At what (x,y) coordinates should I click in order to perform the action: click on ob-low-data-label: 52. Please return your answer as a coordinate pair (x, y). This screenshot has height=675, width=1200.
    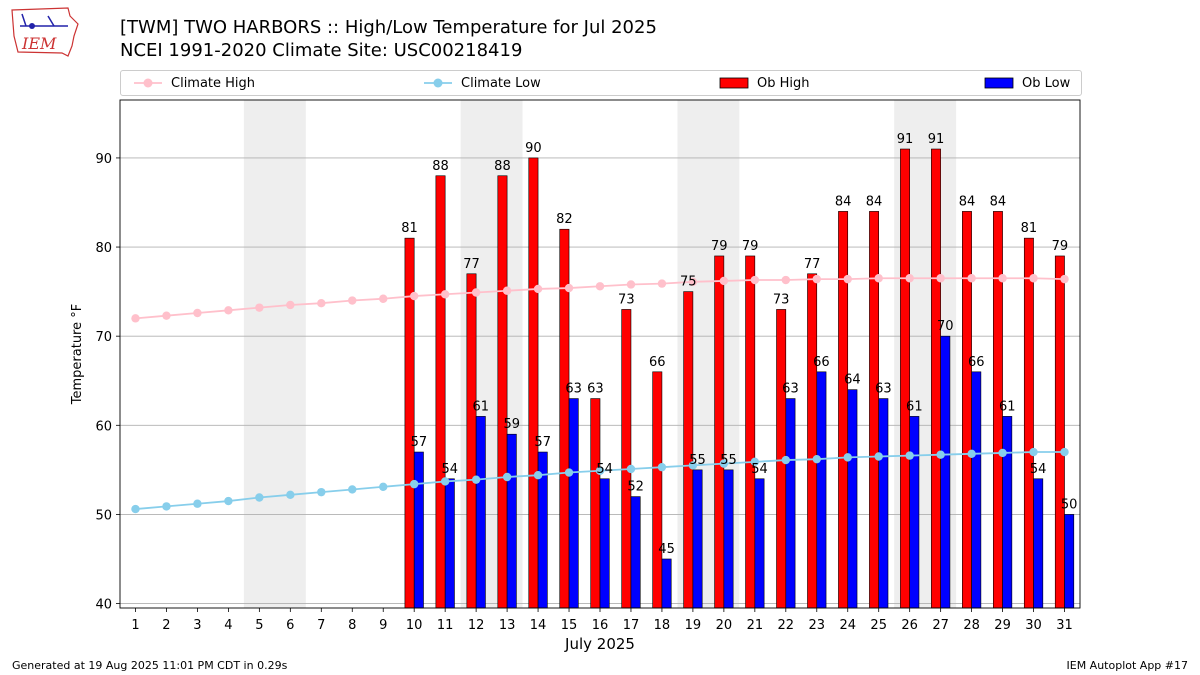
    Looking at the image, I should click on (635, 487).